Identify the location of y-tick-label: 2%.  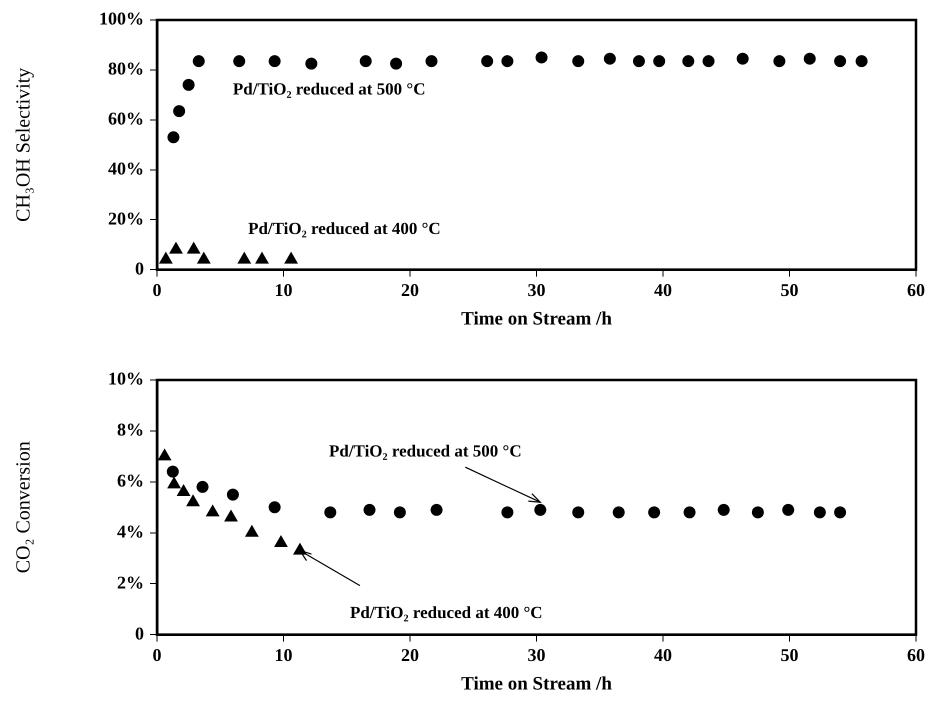
(130, 582).